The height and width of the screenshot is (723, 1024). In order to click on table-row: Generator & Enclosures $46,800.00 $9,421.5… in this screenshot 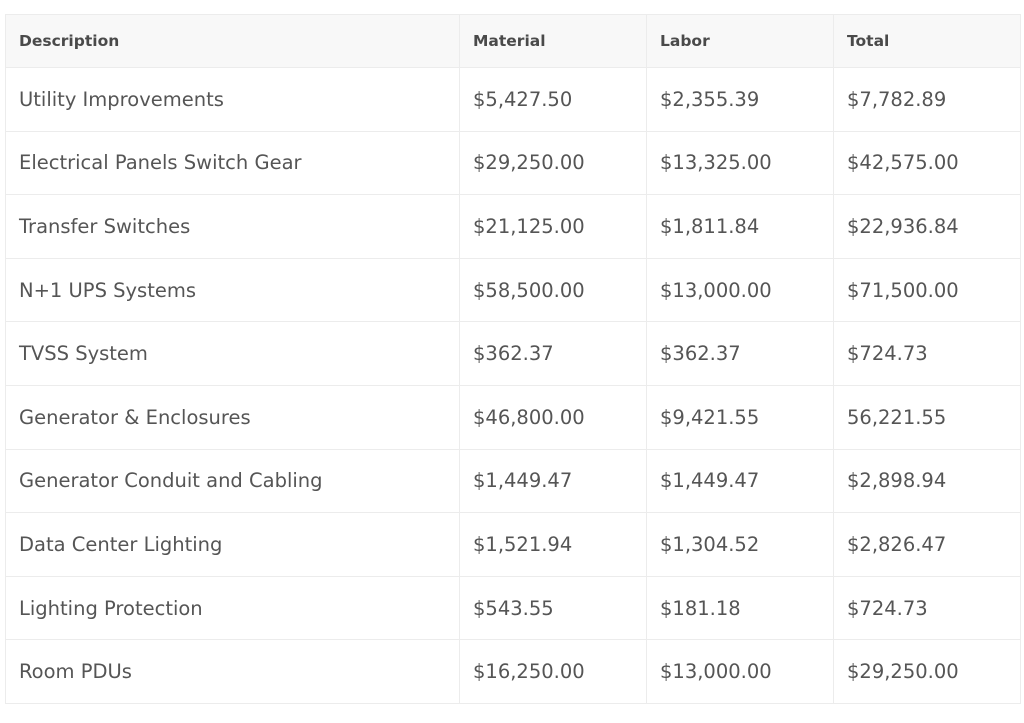, I will do `click(513, 417)`.